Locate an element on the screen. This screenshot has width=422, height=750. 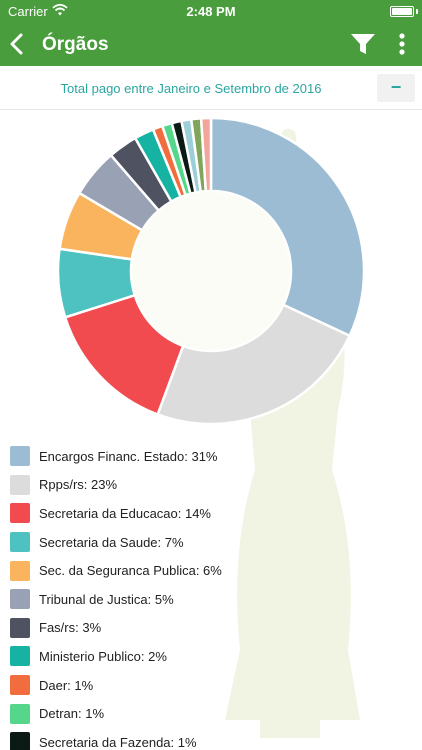
legend-label: Sec. da Seguranca Publica: 6% is located at coordinates (130, 571).